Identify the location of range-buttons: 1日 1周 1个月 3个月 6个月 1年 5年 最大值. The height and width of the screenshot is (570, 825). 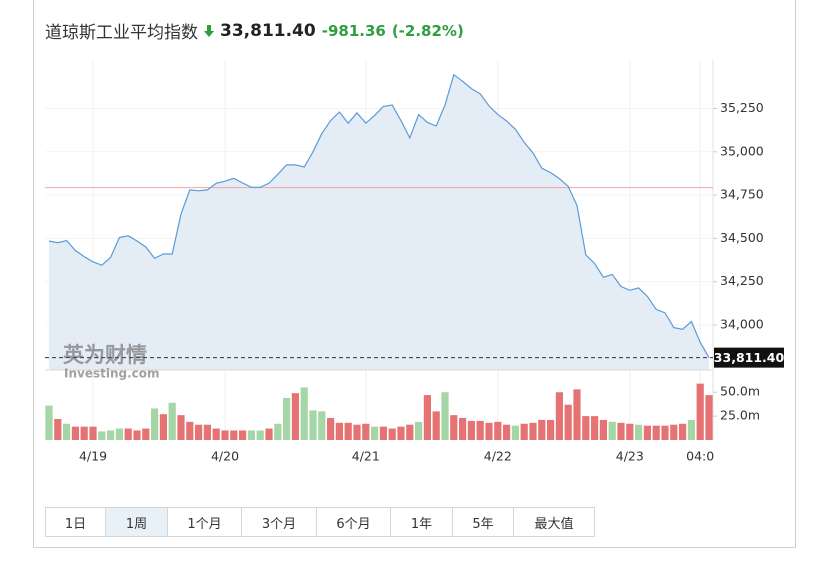
(320, 522).